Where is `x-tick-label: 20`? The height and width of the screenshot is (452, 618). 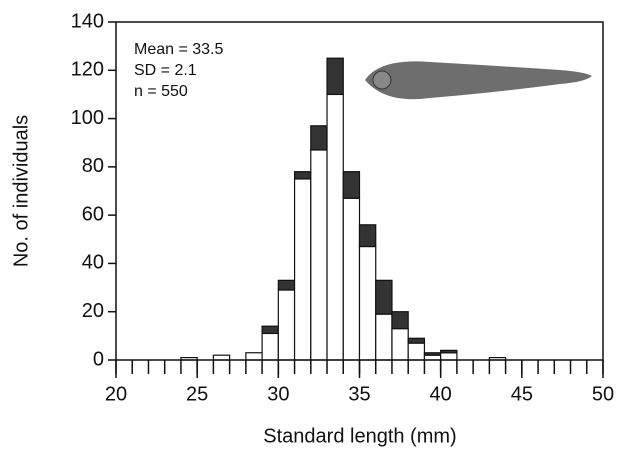 x-tick-label: 20 is located at coordinates (116, 394).